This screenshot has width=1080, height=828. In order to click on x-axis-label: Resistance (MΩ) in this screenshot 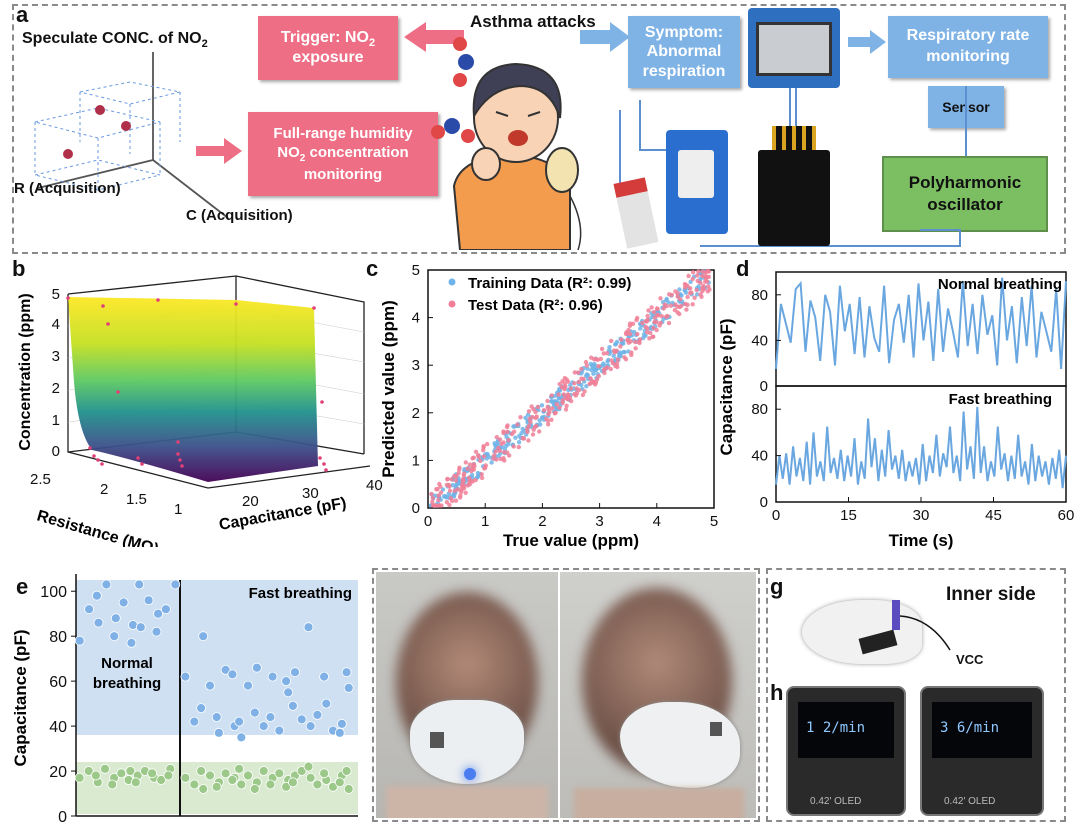, I will do `click(98, 527)`.